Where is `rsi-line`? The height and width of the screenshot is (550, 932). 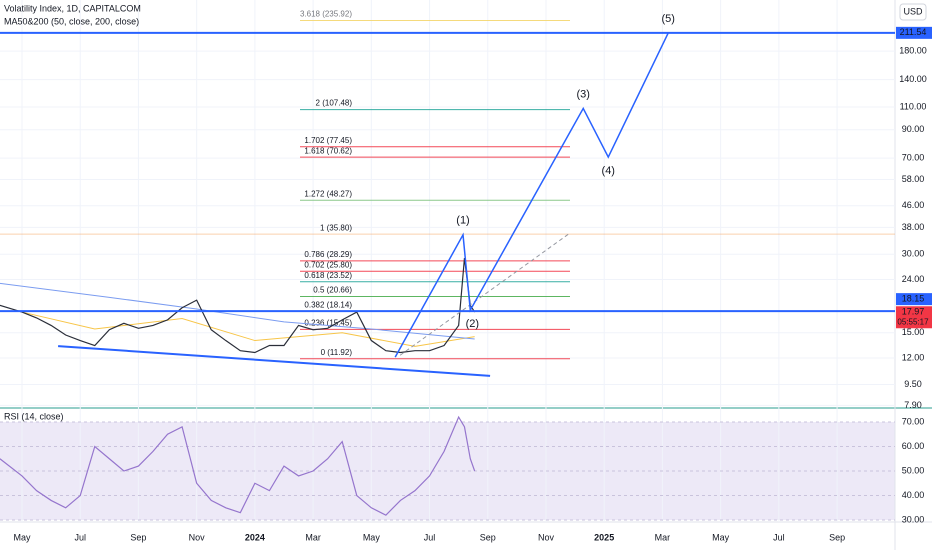
rsi-line is located at coordinates (238, 465).